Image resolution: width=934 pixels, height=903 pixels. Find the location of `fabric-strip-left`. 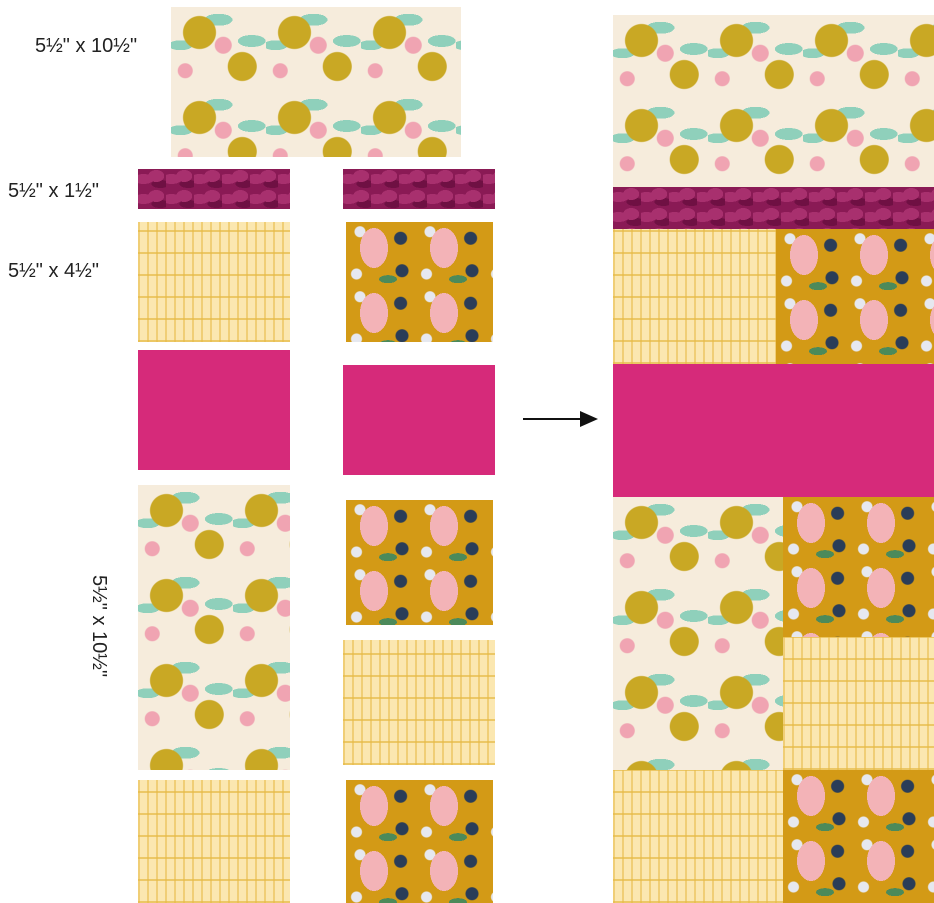

fabric-strip-left is located at coordinates (214, 189).